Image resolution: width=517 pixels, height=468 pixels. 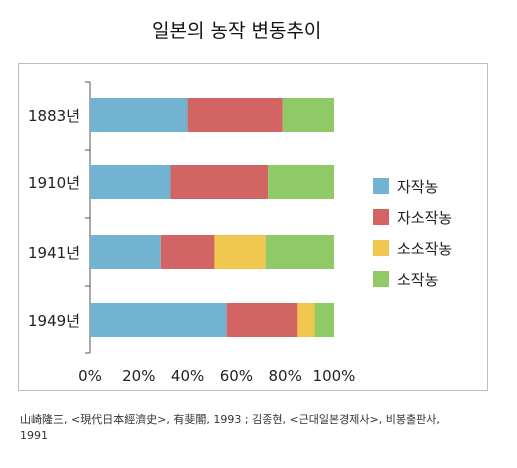 What do you see at coordinates (418, 187) in the screenshot?
I see `legend-label: 자작농` at bounding box center [418, 187].